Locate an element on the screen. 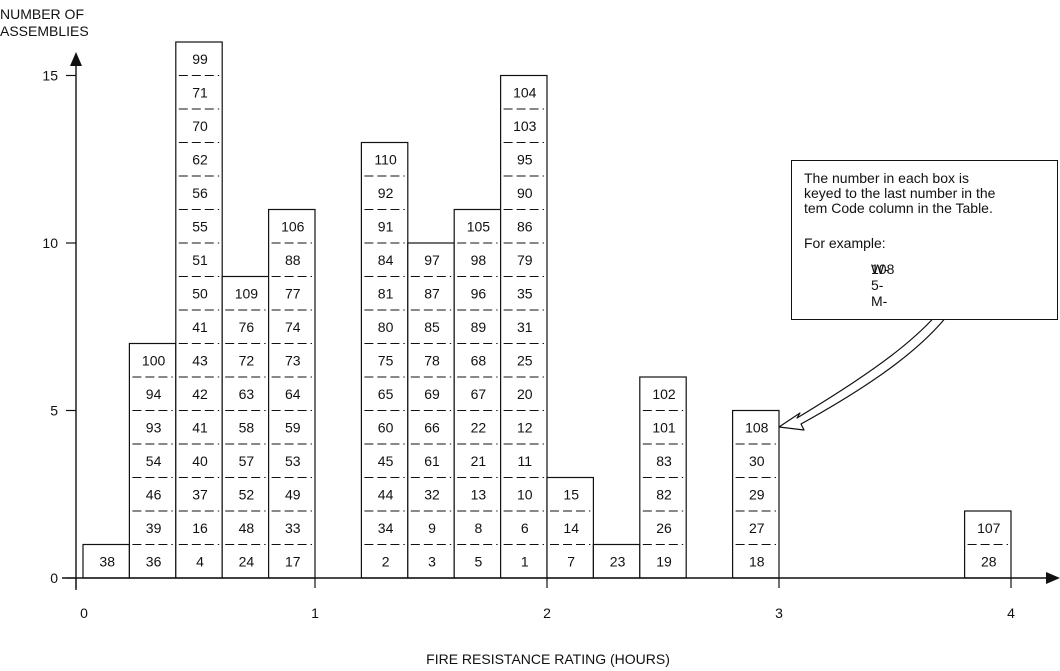 Image resolution: width=1060 pixels, height=671 pixels. bar-item-label: 68 is located at coordinates (479, 360).